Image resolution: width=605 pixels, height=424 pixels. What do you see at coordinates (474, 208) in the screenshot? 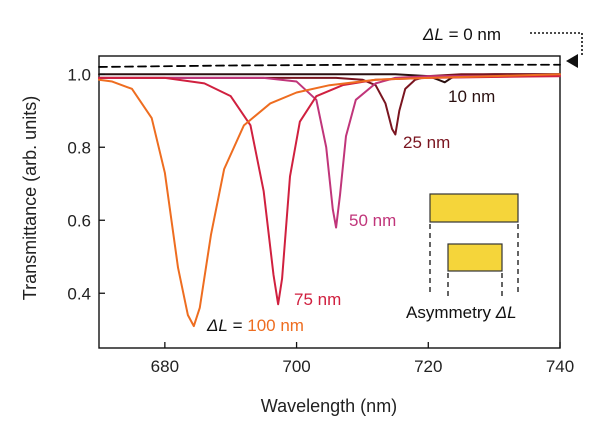
I see `inset-long-bar` at bounding box center [474, 208].